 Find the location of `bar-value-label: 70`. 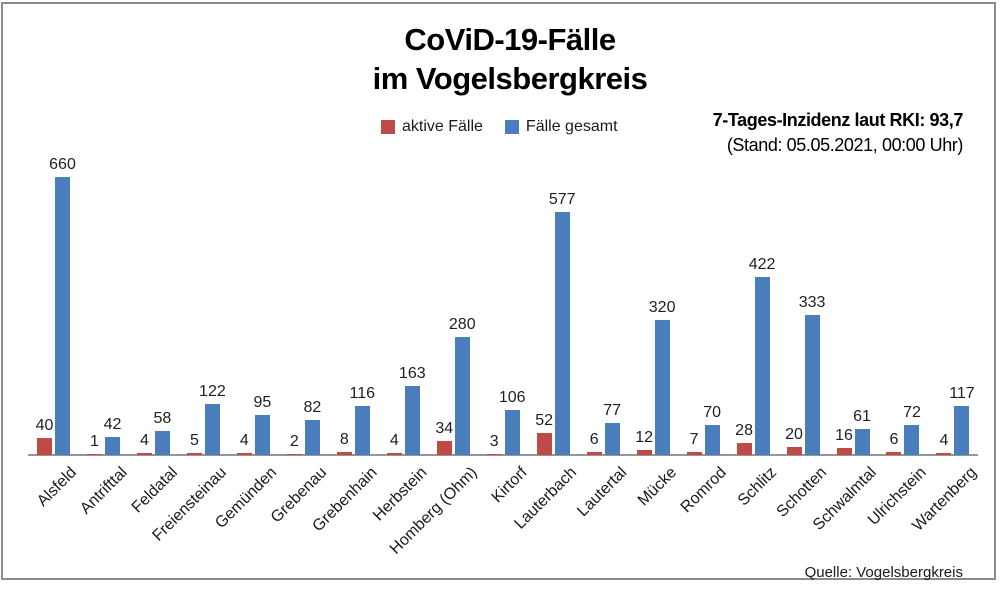

bar-value-label: 70 is located at coordinates (712, 412).